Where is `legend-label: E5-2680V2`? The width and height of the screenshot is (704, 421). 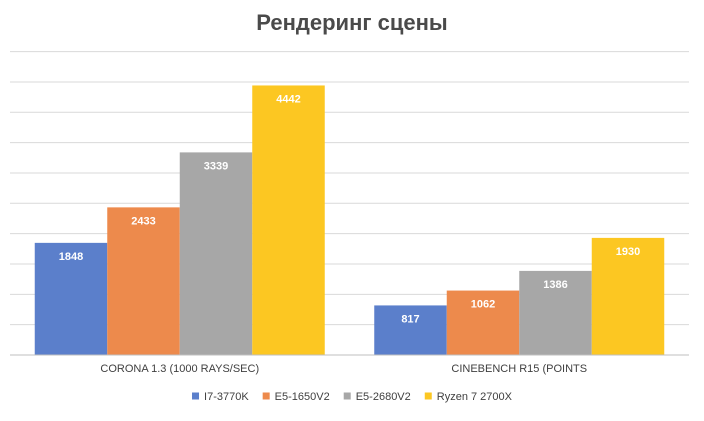 legend-label: E5-2680V2 is located at coordinates (383, 397).